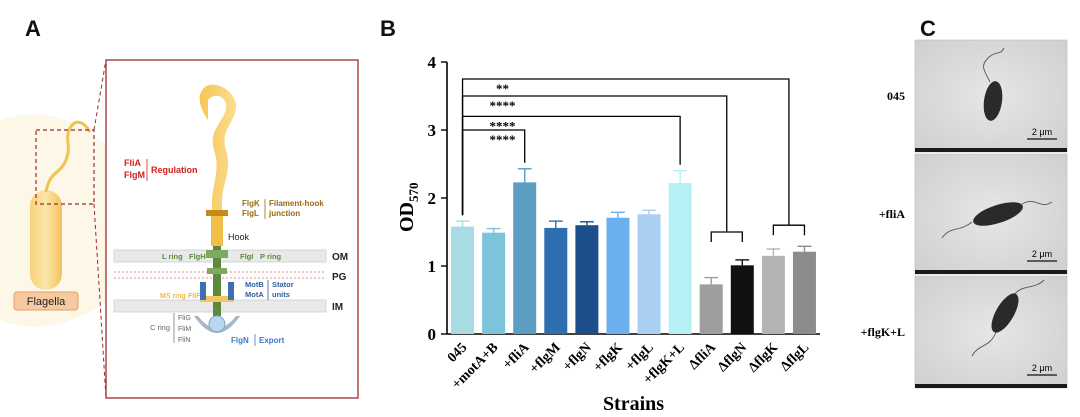 This screenshot has height=417, width=1080. I want to click on y-axis-label: OD570, so click(408, 208).